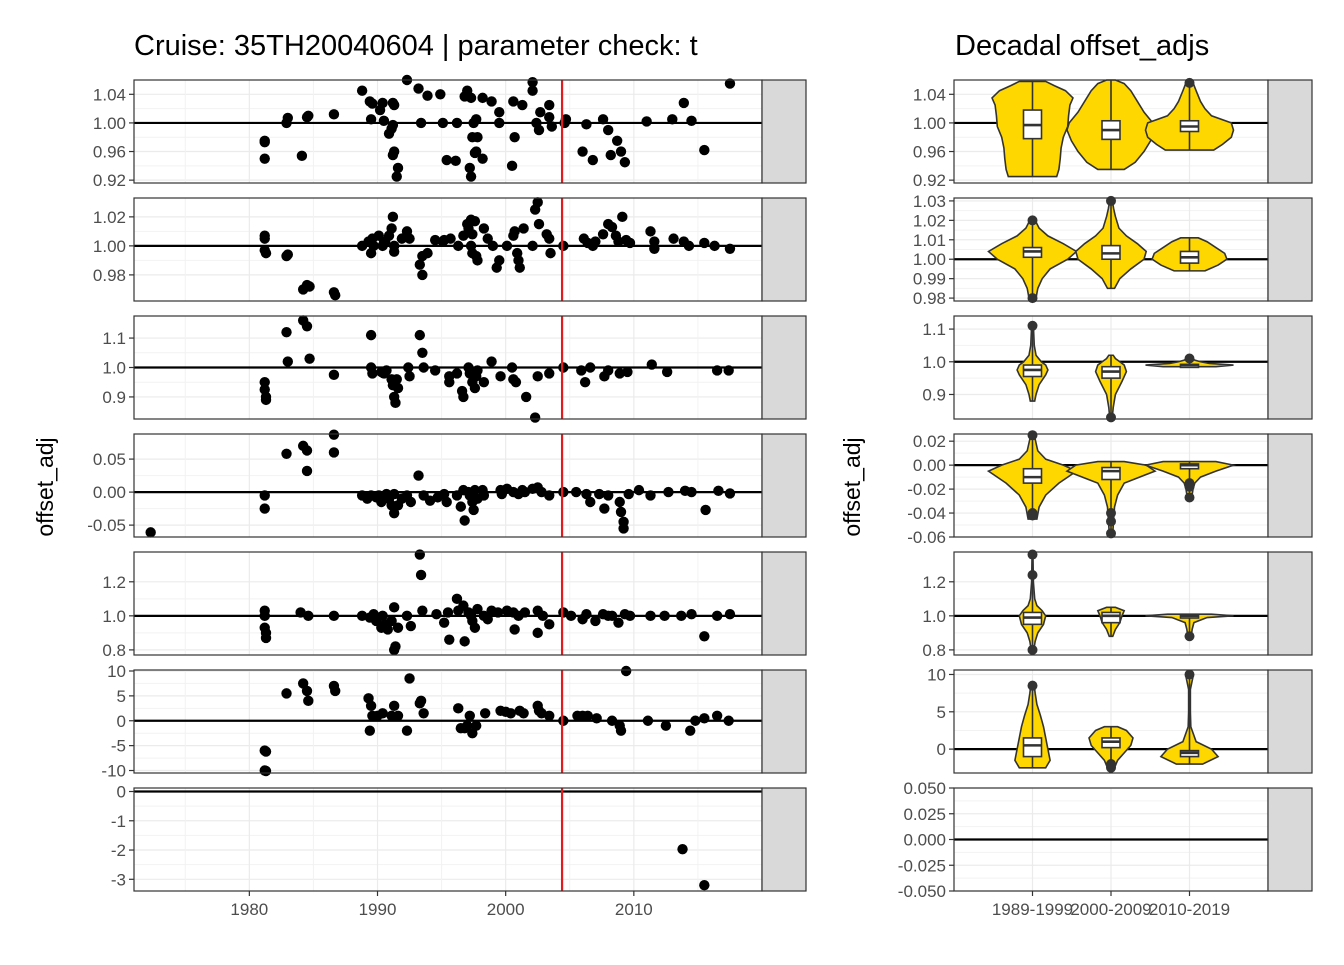 The width and height of the screenshot is (1344, 965). What do you see at coordinates (784, 367) in the screenshot?
I see `left-phosphate-strip` at bounding box center [784, 367].